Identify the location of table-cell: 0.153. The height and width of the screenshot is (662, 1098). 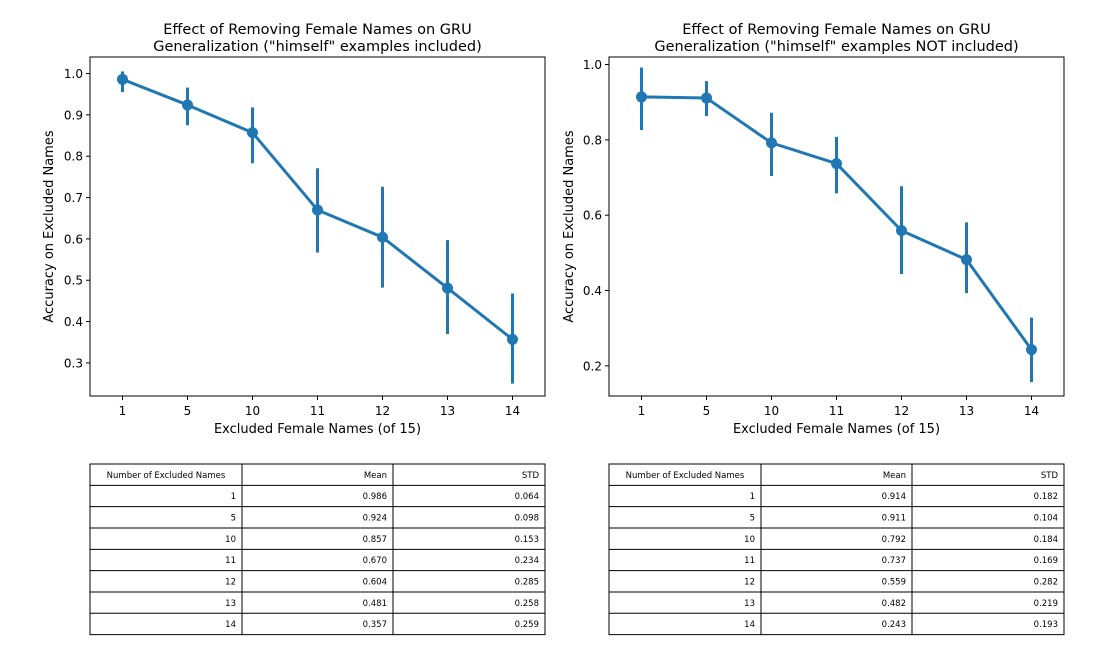
(527, 540).